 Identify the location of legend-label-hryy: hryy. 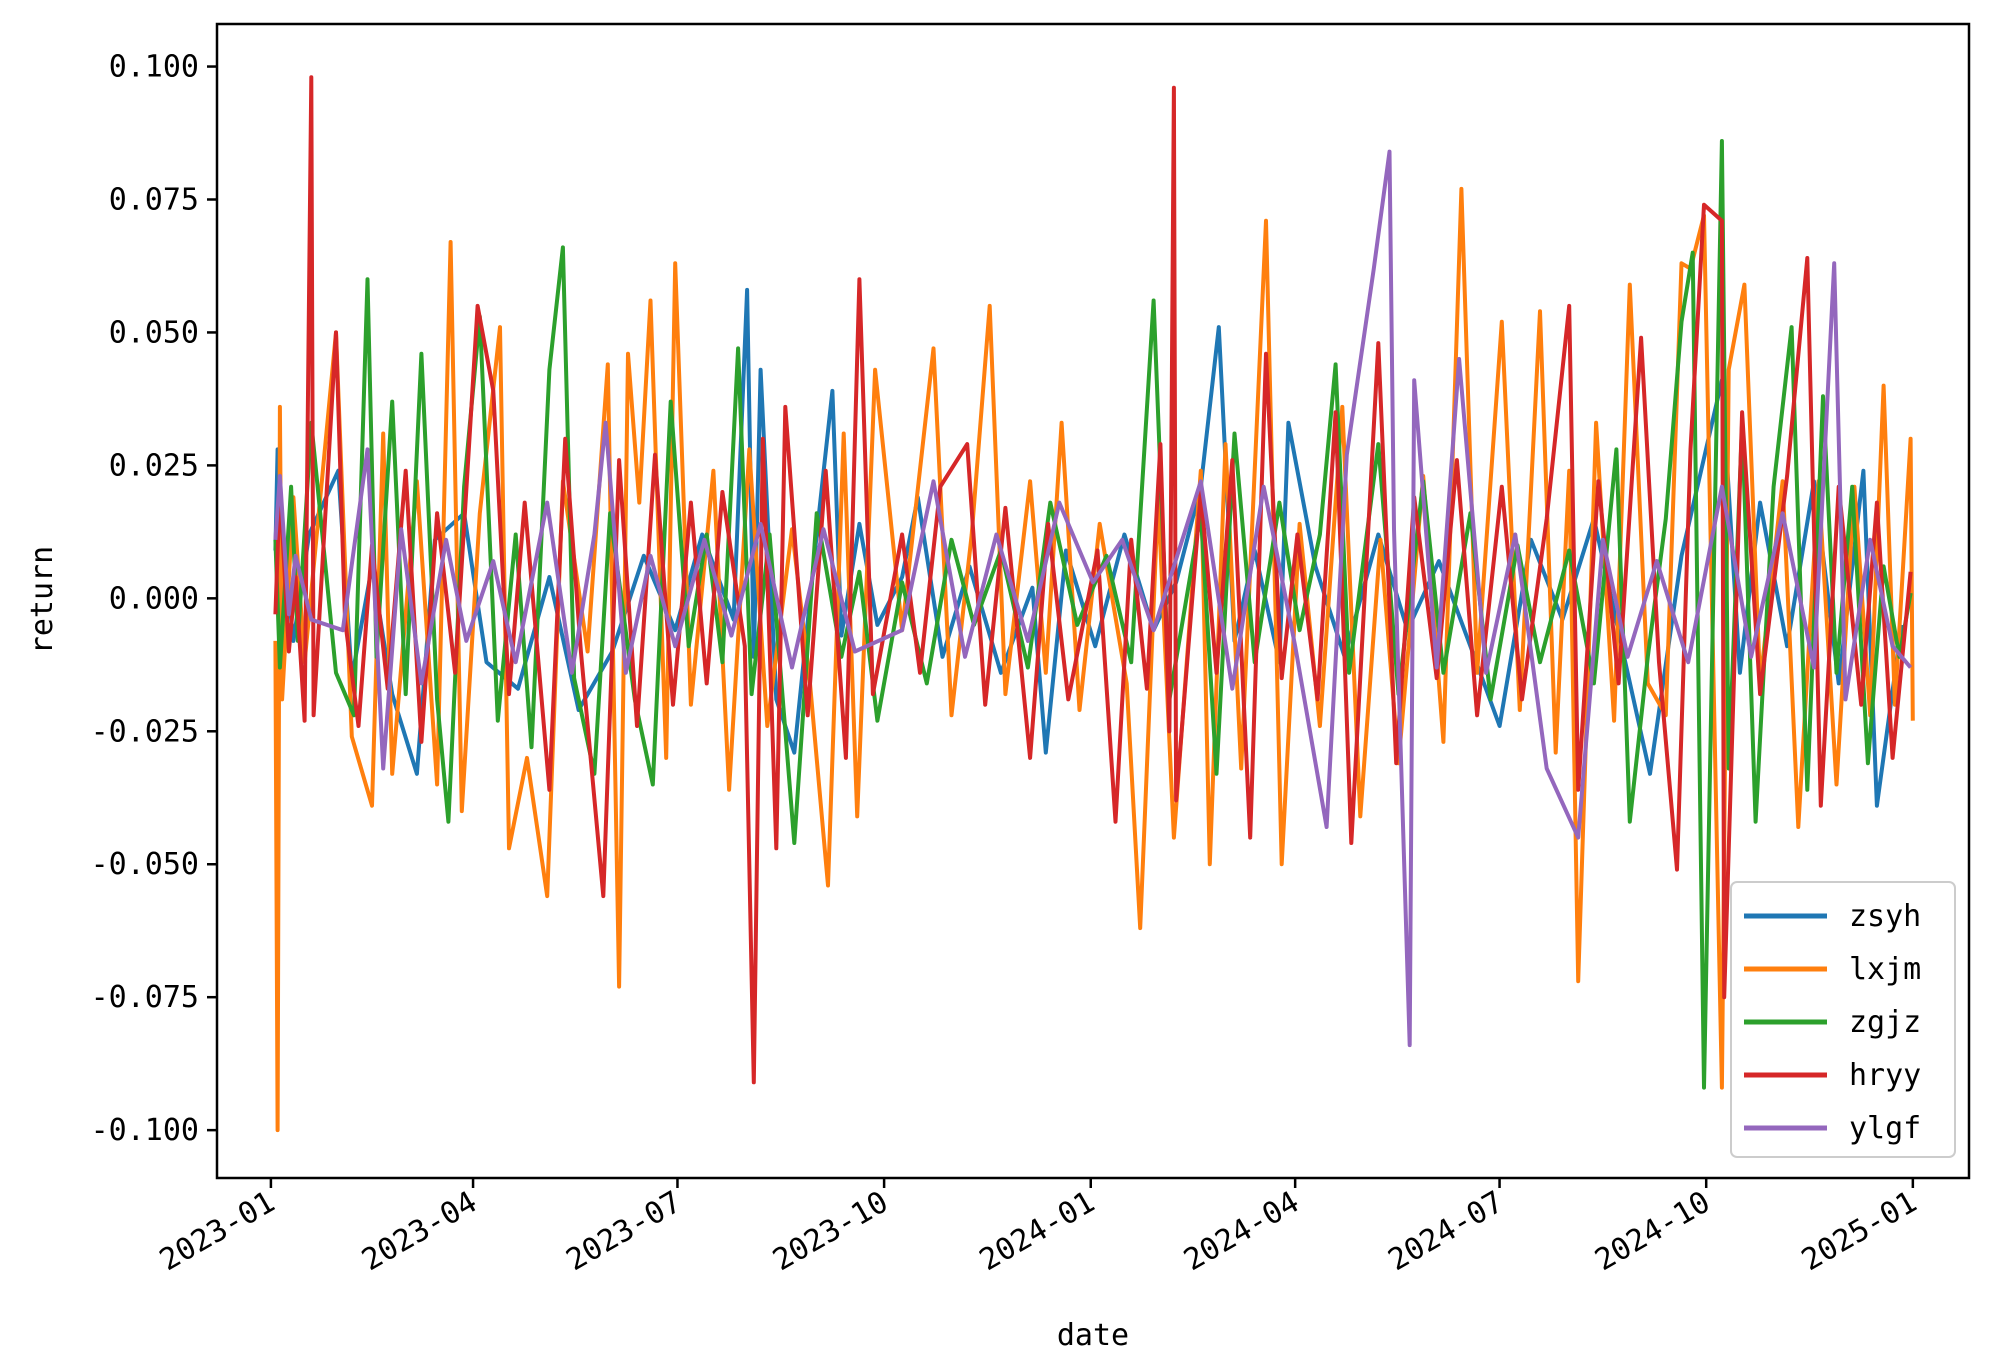
(1885, 1075).